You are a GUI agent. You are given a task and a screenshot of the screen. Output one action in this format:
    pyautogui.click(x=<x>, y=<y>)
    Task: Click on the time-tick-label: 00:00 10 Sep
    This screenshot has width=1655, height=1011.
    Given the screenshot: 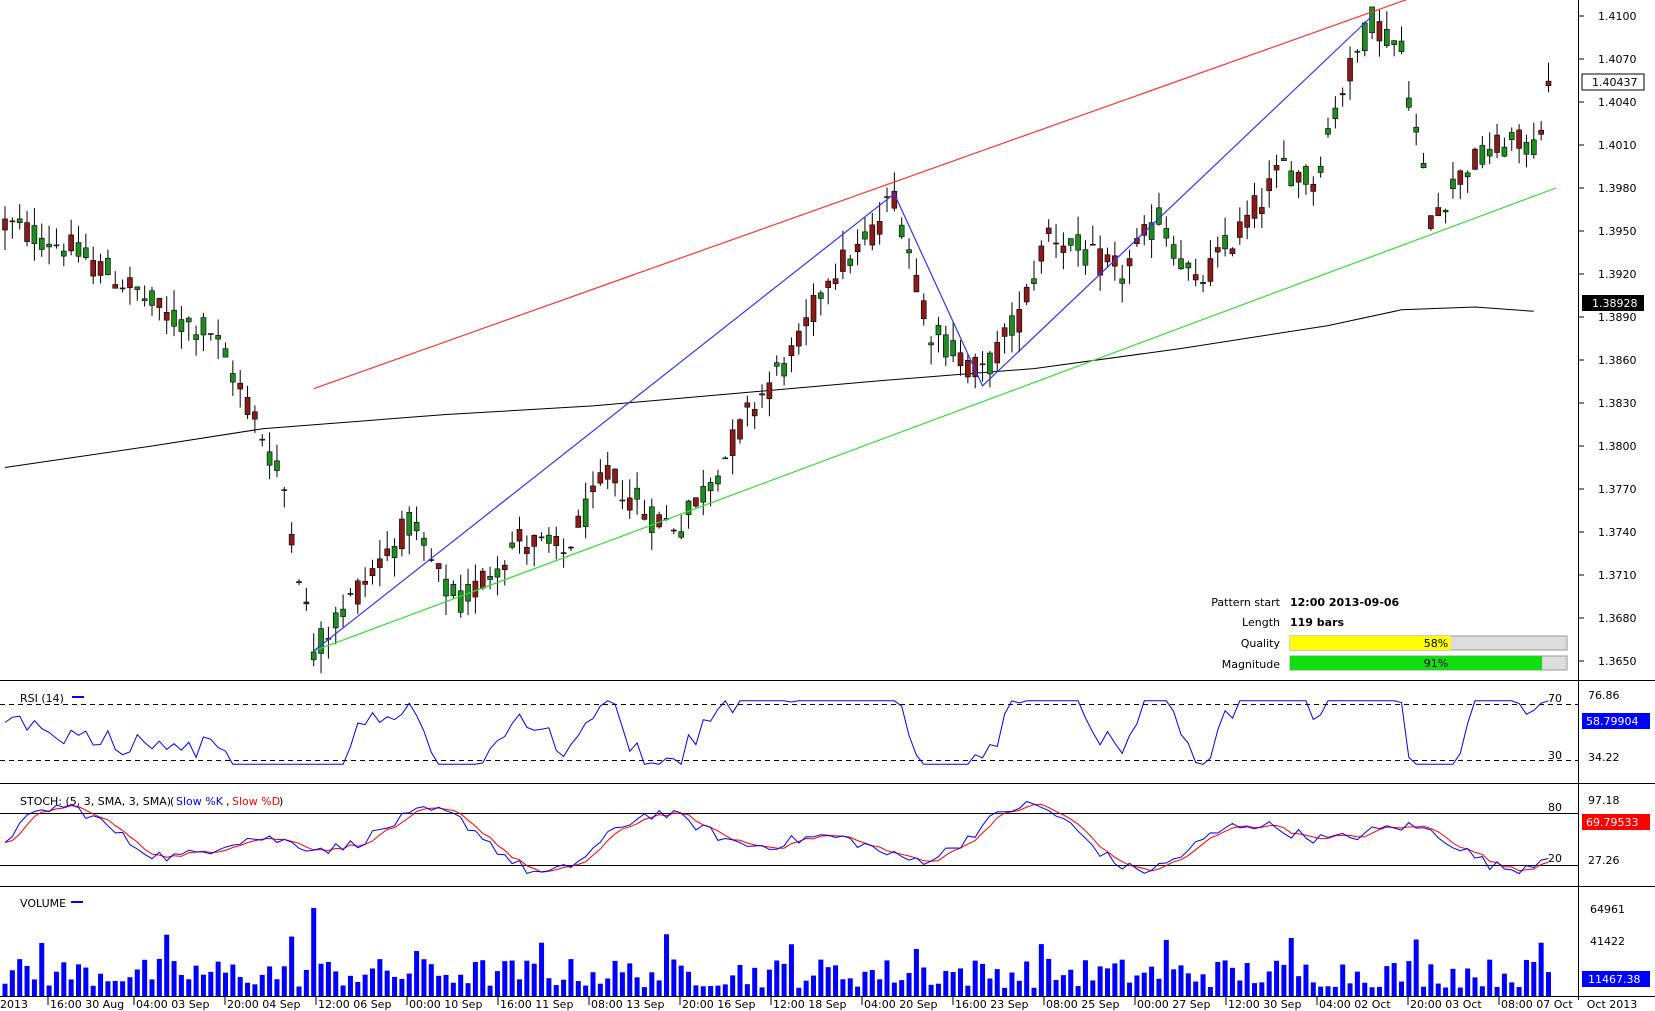 What is the action you would take?
    pyautogui.click(x=445, y=1004)
    